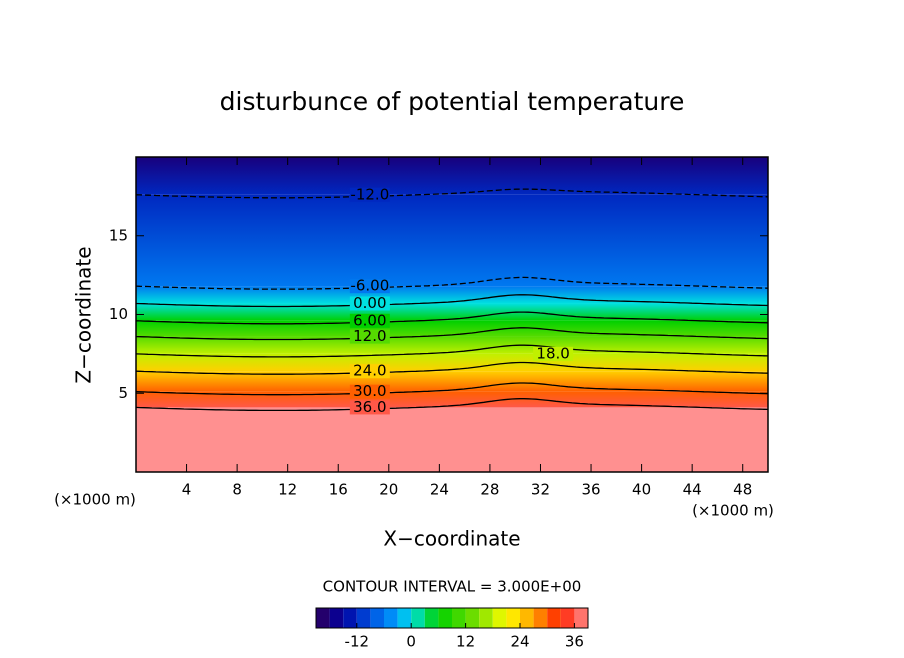  I want to click on x-unit-label: (×1000 m), so click(733, 511).